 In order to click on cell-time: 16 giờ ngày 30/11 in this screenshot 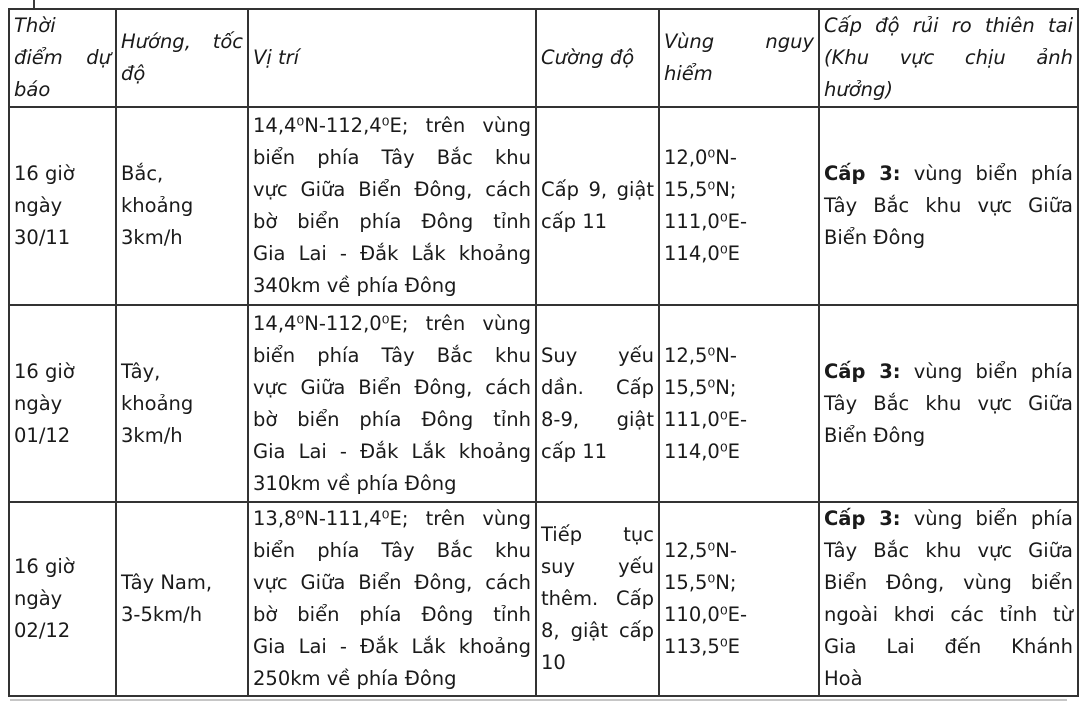, I will do `click(62, 206)`.